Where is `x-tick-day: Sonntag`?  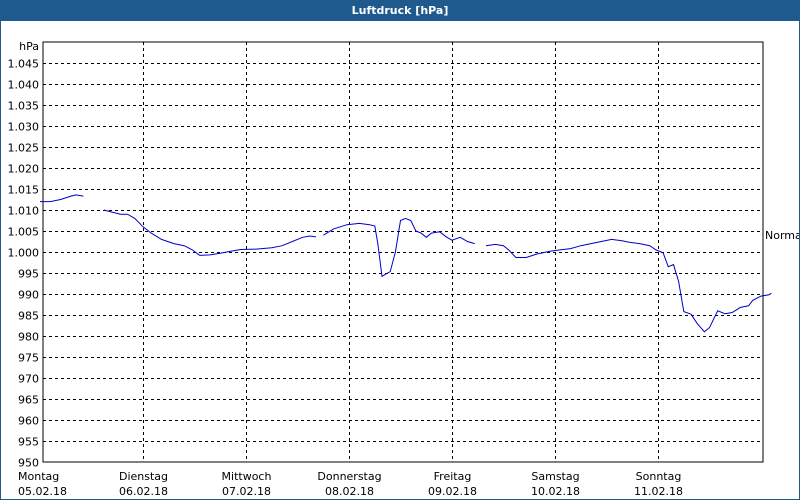
x-tick-day: Sonntag is located at coordinates (659, 476).